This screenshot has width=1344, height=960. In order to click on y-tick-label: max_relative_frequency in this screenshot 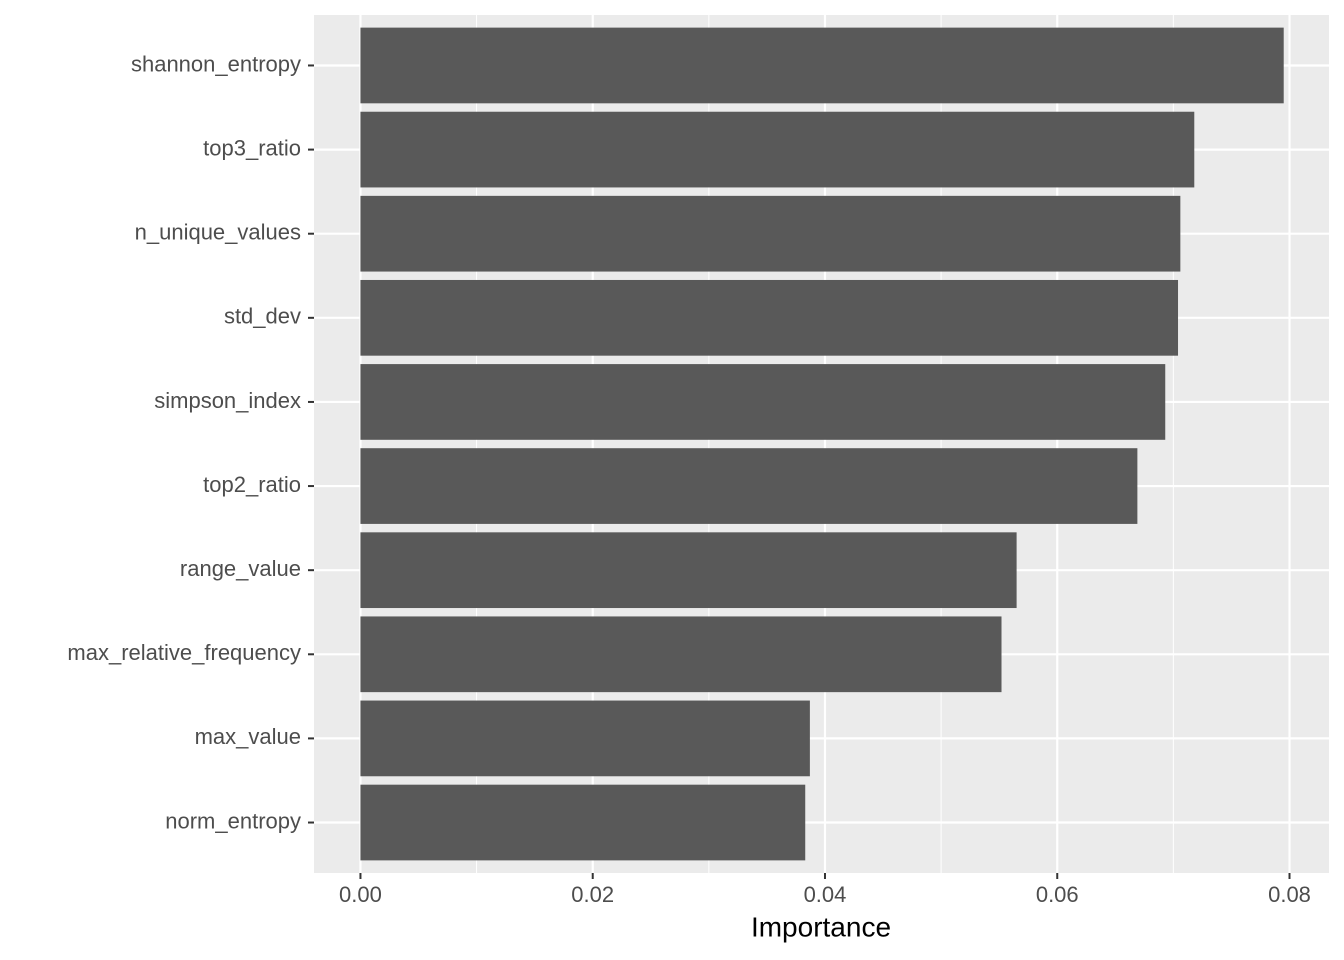, I will do `click(184, 652)`.